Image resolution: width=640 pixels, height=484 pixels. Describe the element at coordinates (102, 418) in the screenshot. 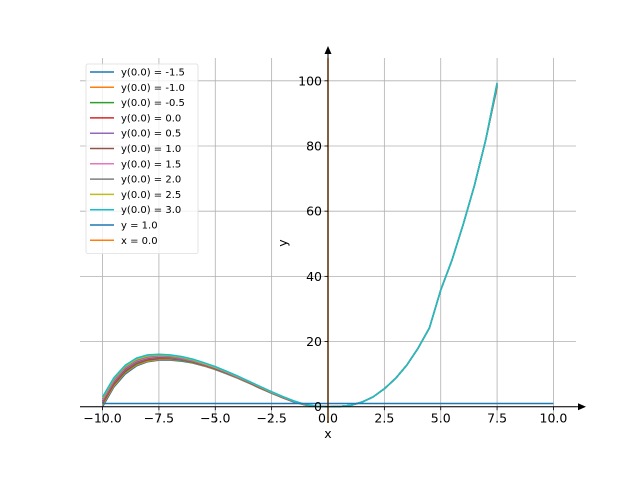

I see `x-tick-label: −10.0` at that location.